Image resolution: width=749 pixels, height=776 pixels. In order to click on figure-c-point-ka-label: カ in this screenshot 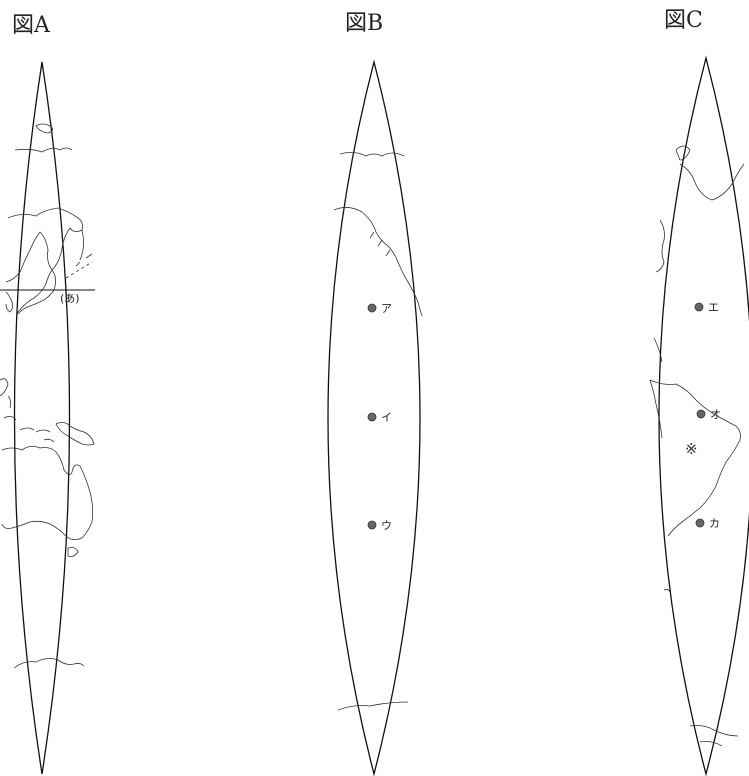, I will do `click(714, 523)`.